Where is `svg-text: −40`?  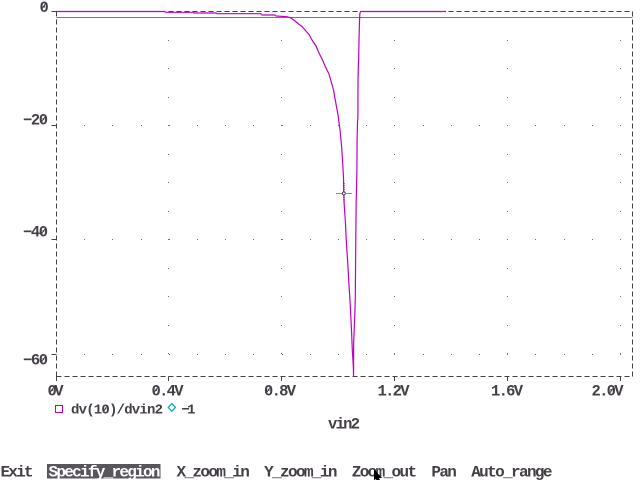 svg-text: −40 is located at coordinates (35, 233).